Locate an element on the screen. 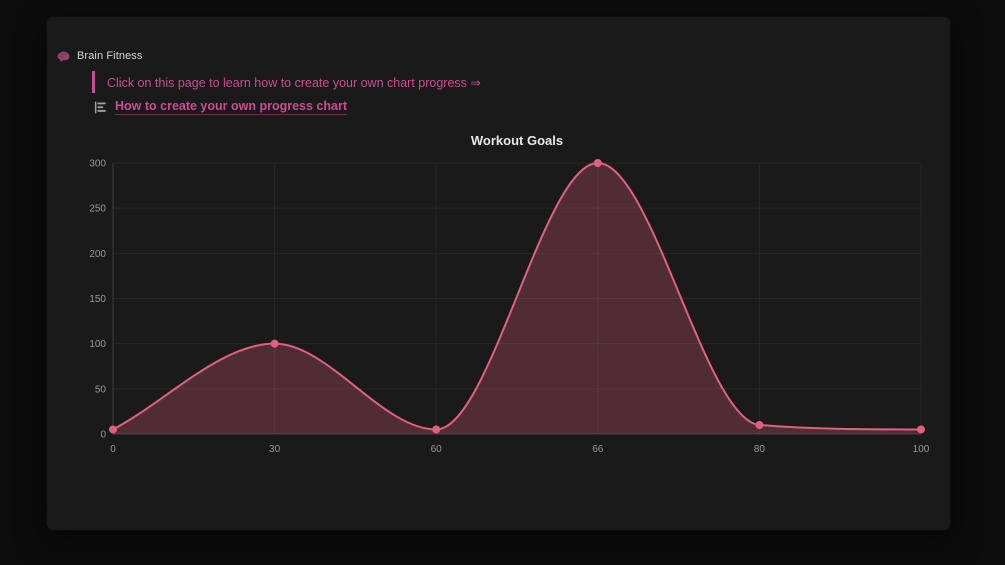 This screenshot has width=1005, height=565. subpage-link-label: How to create your own progress chart is located at coordinates (231, 107).